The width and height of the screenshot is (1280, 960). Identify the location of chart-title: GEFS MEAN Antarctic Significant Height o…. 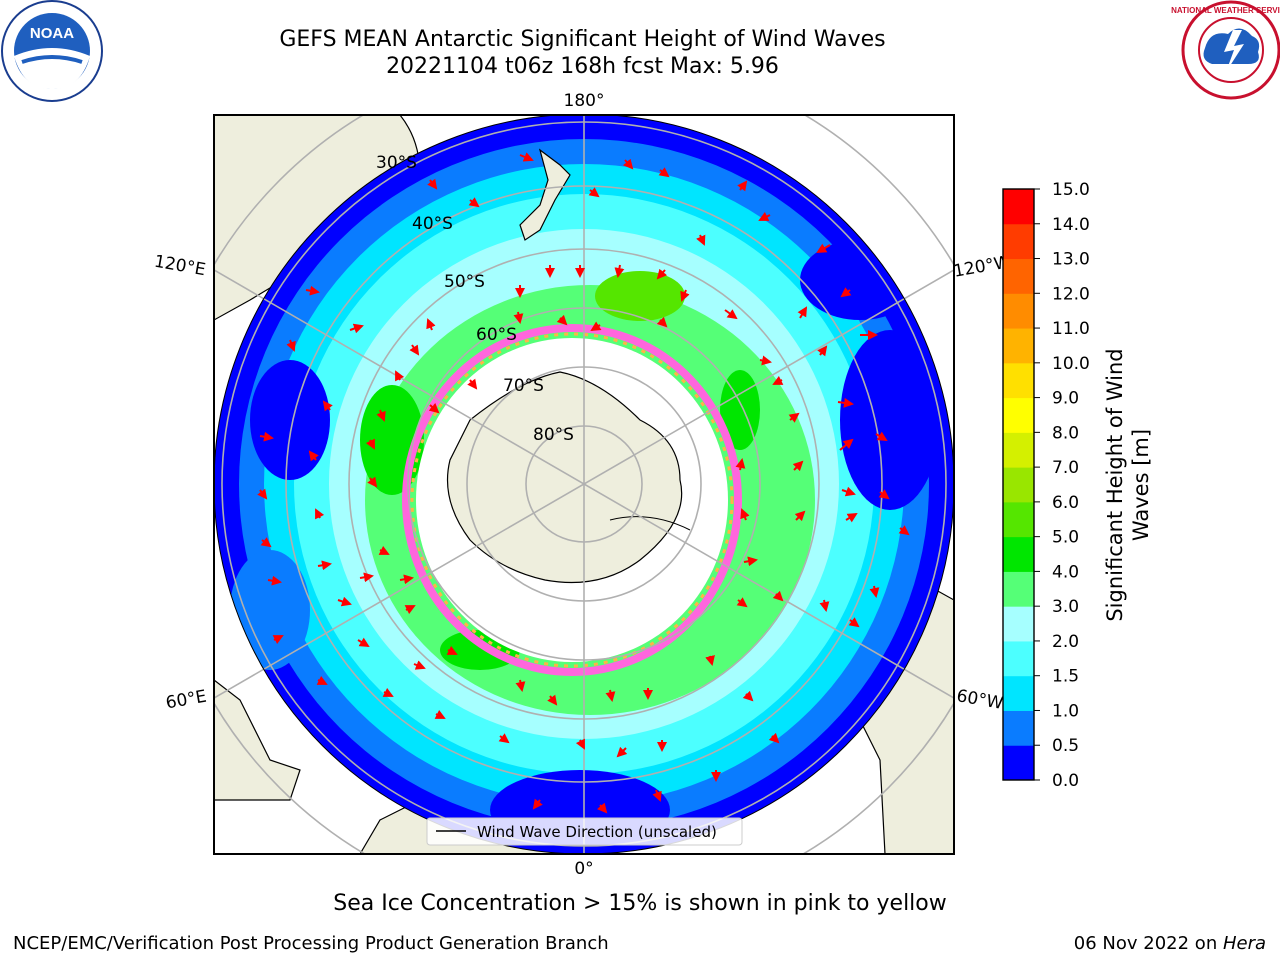
(582, 39).